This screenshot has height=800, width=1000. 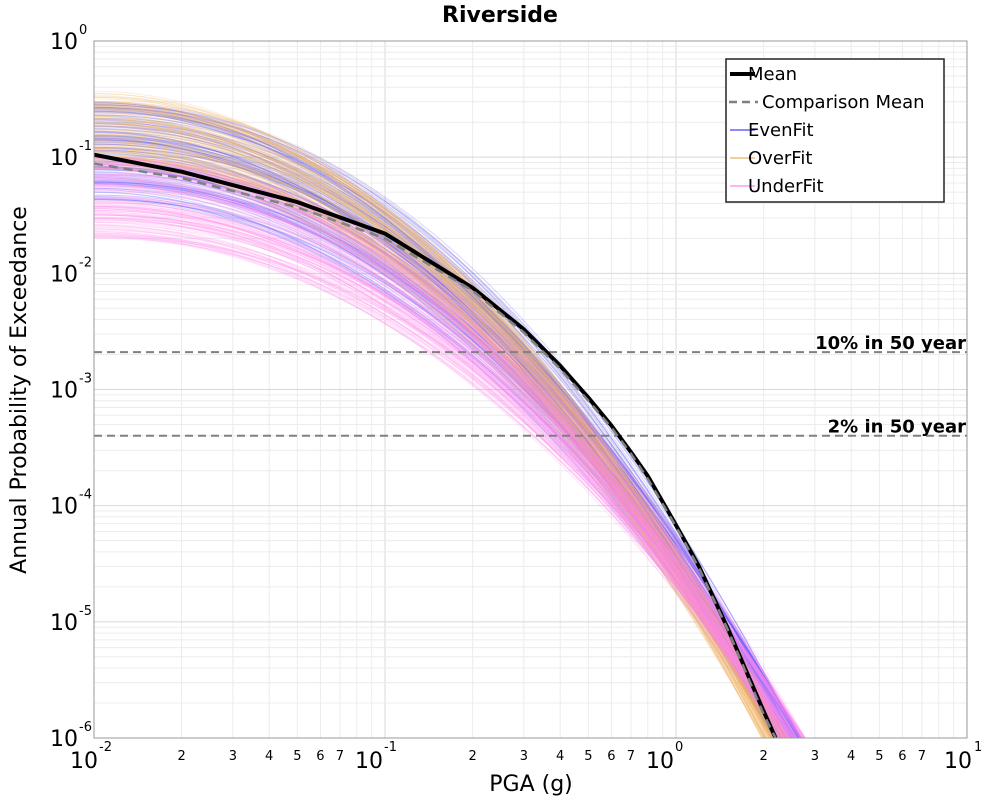 I want to click on y-tick-base: 10, so click(x=64, y=739).